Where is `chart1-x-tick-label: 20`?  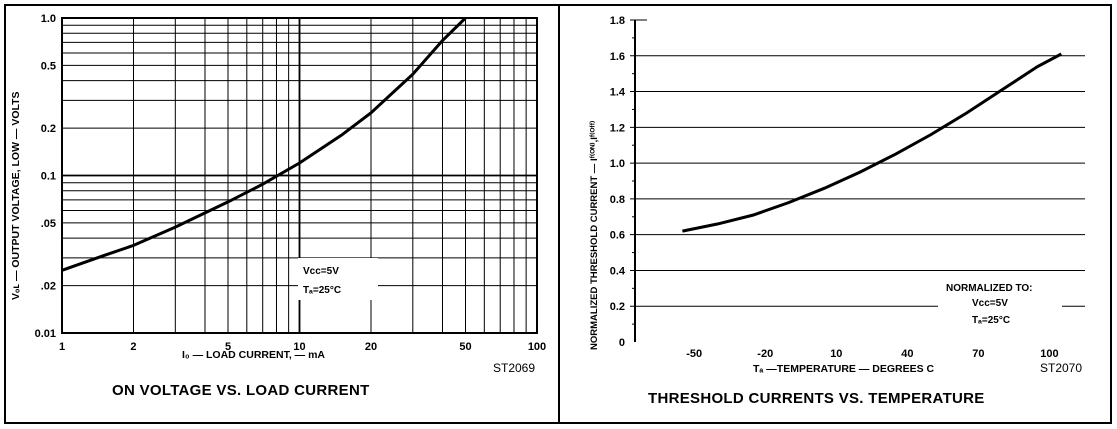
chart1-x-tick-label: 20 is located at coordinates (371, 347).